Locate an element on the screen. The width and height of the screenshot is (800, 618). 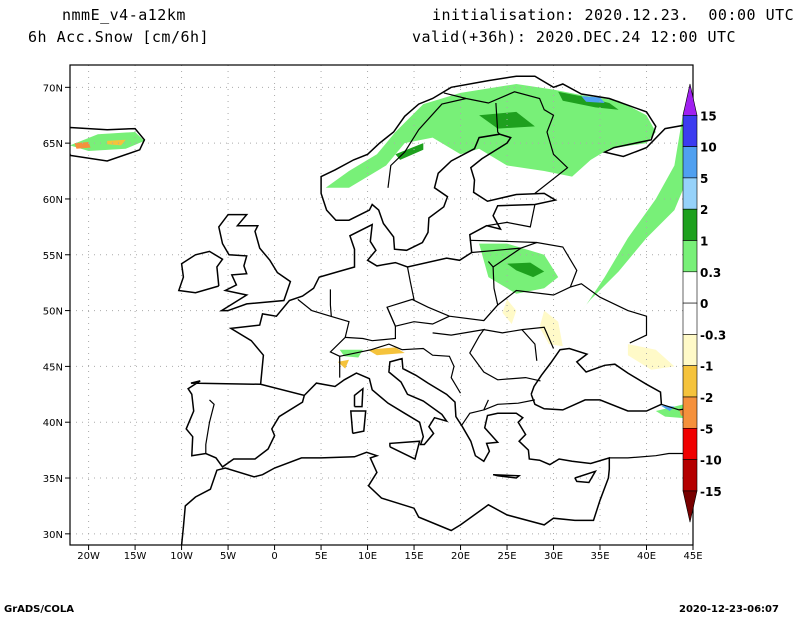
lon-tick-label: 0 is located at coordinates (274, 556).